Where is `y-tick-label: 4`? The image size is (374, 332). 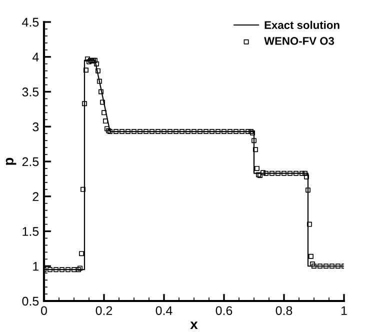
y-tick-label: 4 is located at coordinates (35, 57).